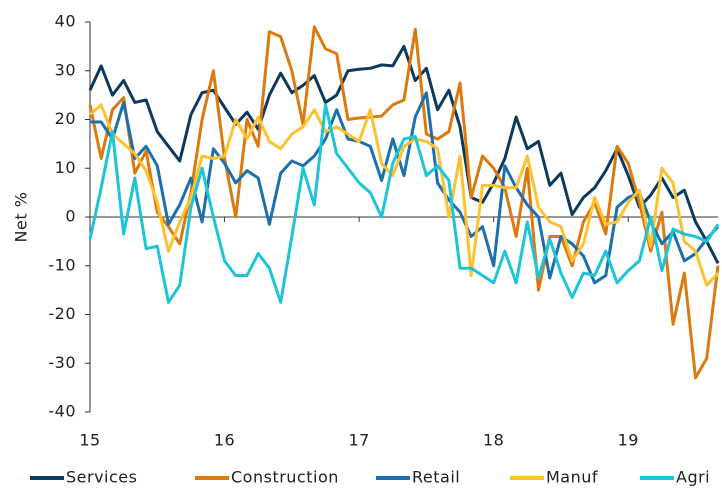  I want to click on y-tick-label: 10, so click(65, 167).